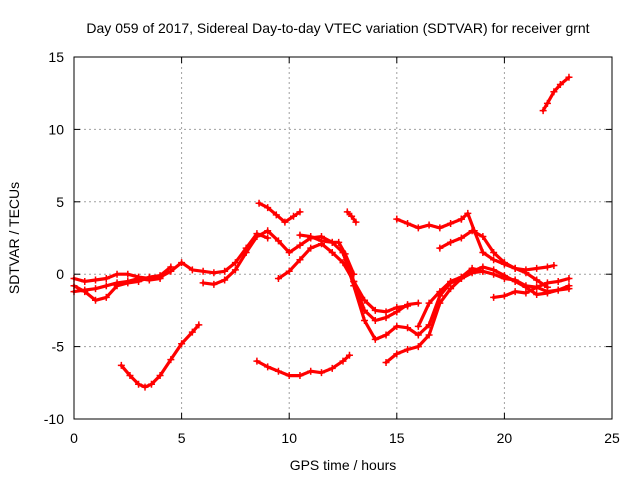 The height and width of the screenshot is (480, 640). Describe the element at coordinates (60, 202) in the screenshot. I see `y-tick-label: 5` at that location.